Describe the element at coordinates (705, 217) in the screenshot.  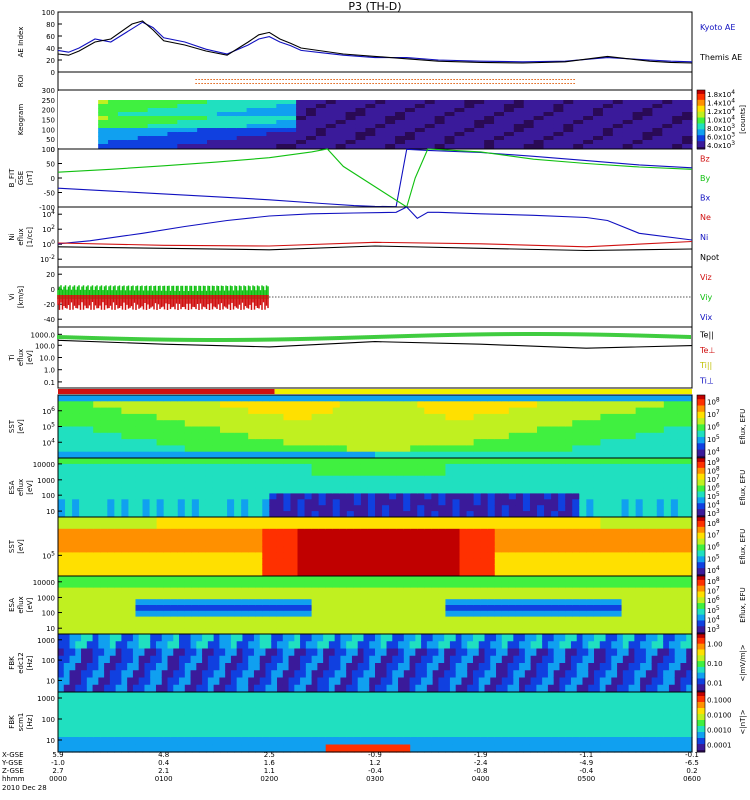
I see `ni-legend-0: Ne` at that location.